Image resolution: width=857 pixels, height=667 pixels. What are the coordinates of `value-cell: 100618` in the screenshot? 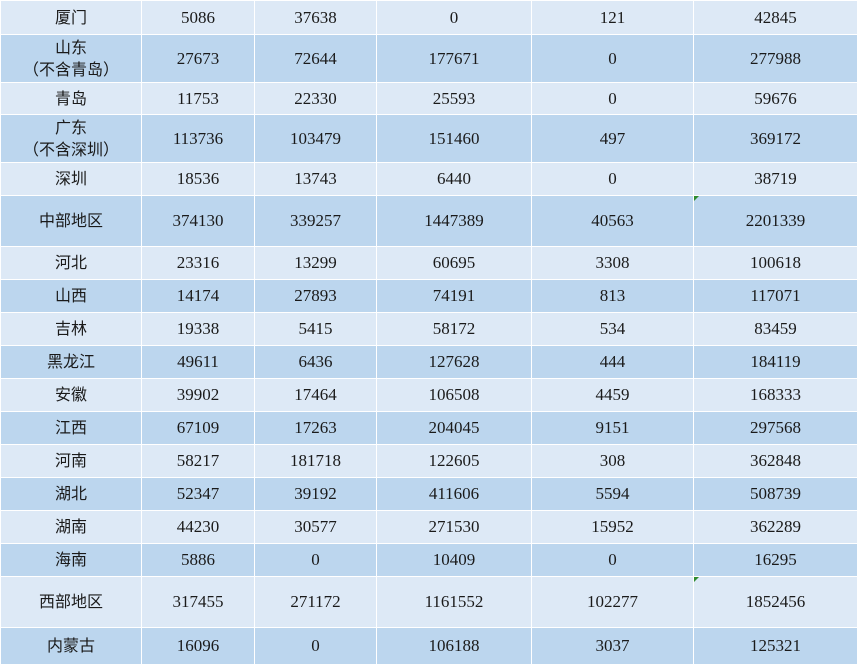 It's located at (775, 263).